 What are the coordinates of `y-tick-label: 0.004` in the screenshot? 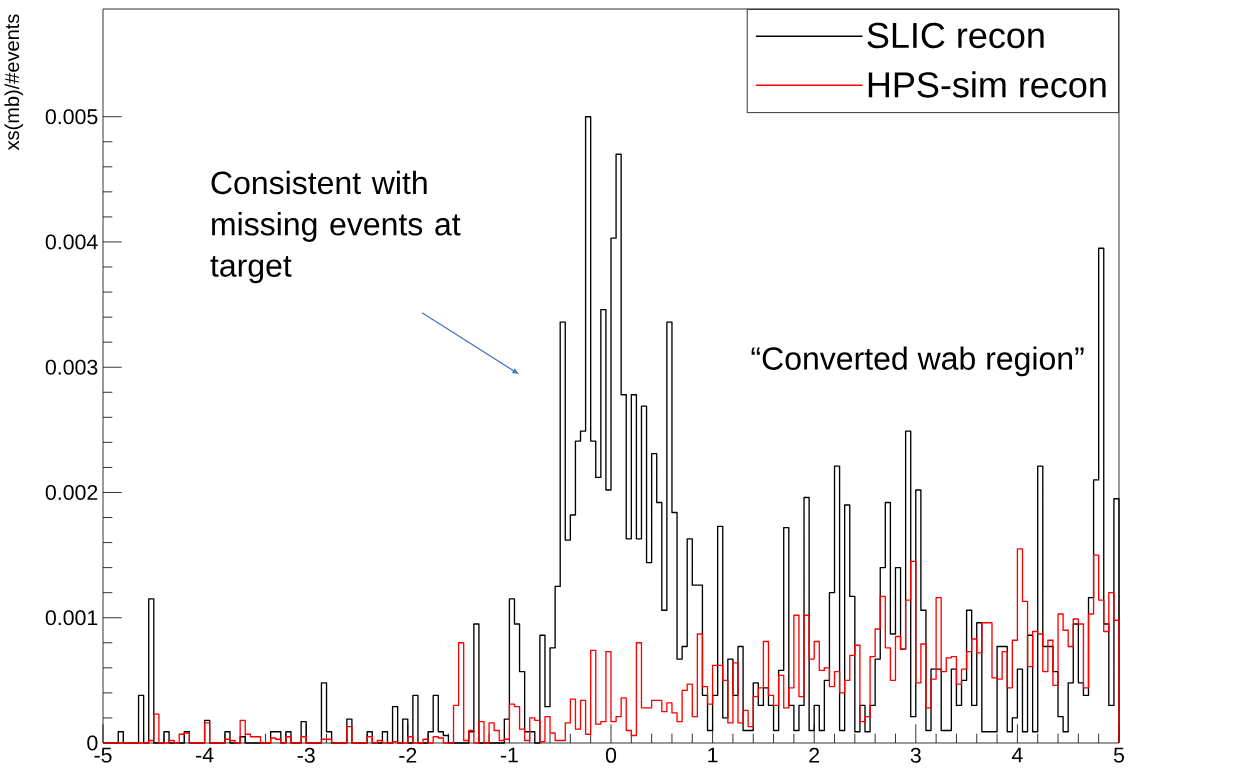 It's located at (71, 242).